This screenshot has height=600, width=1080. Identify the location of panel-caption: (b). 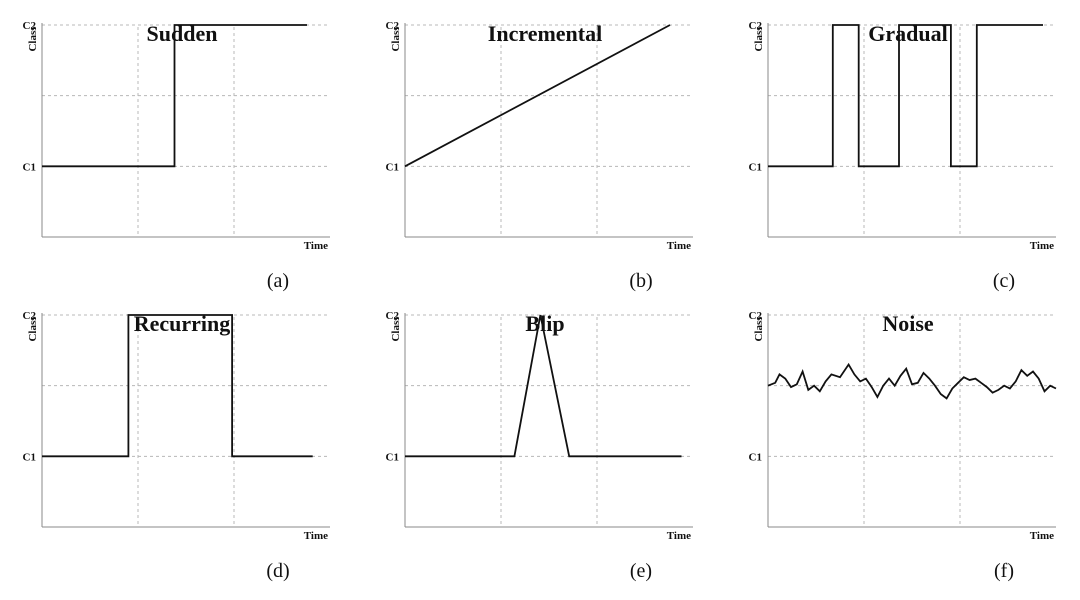
(640, 281).